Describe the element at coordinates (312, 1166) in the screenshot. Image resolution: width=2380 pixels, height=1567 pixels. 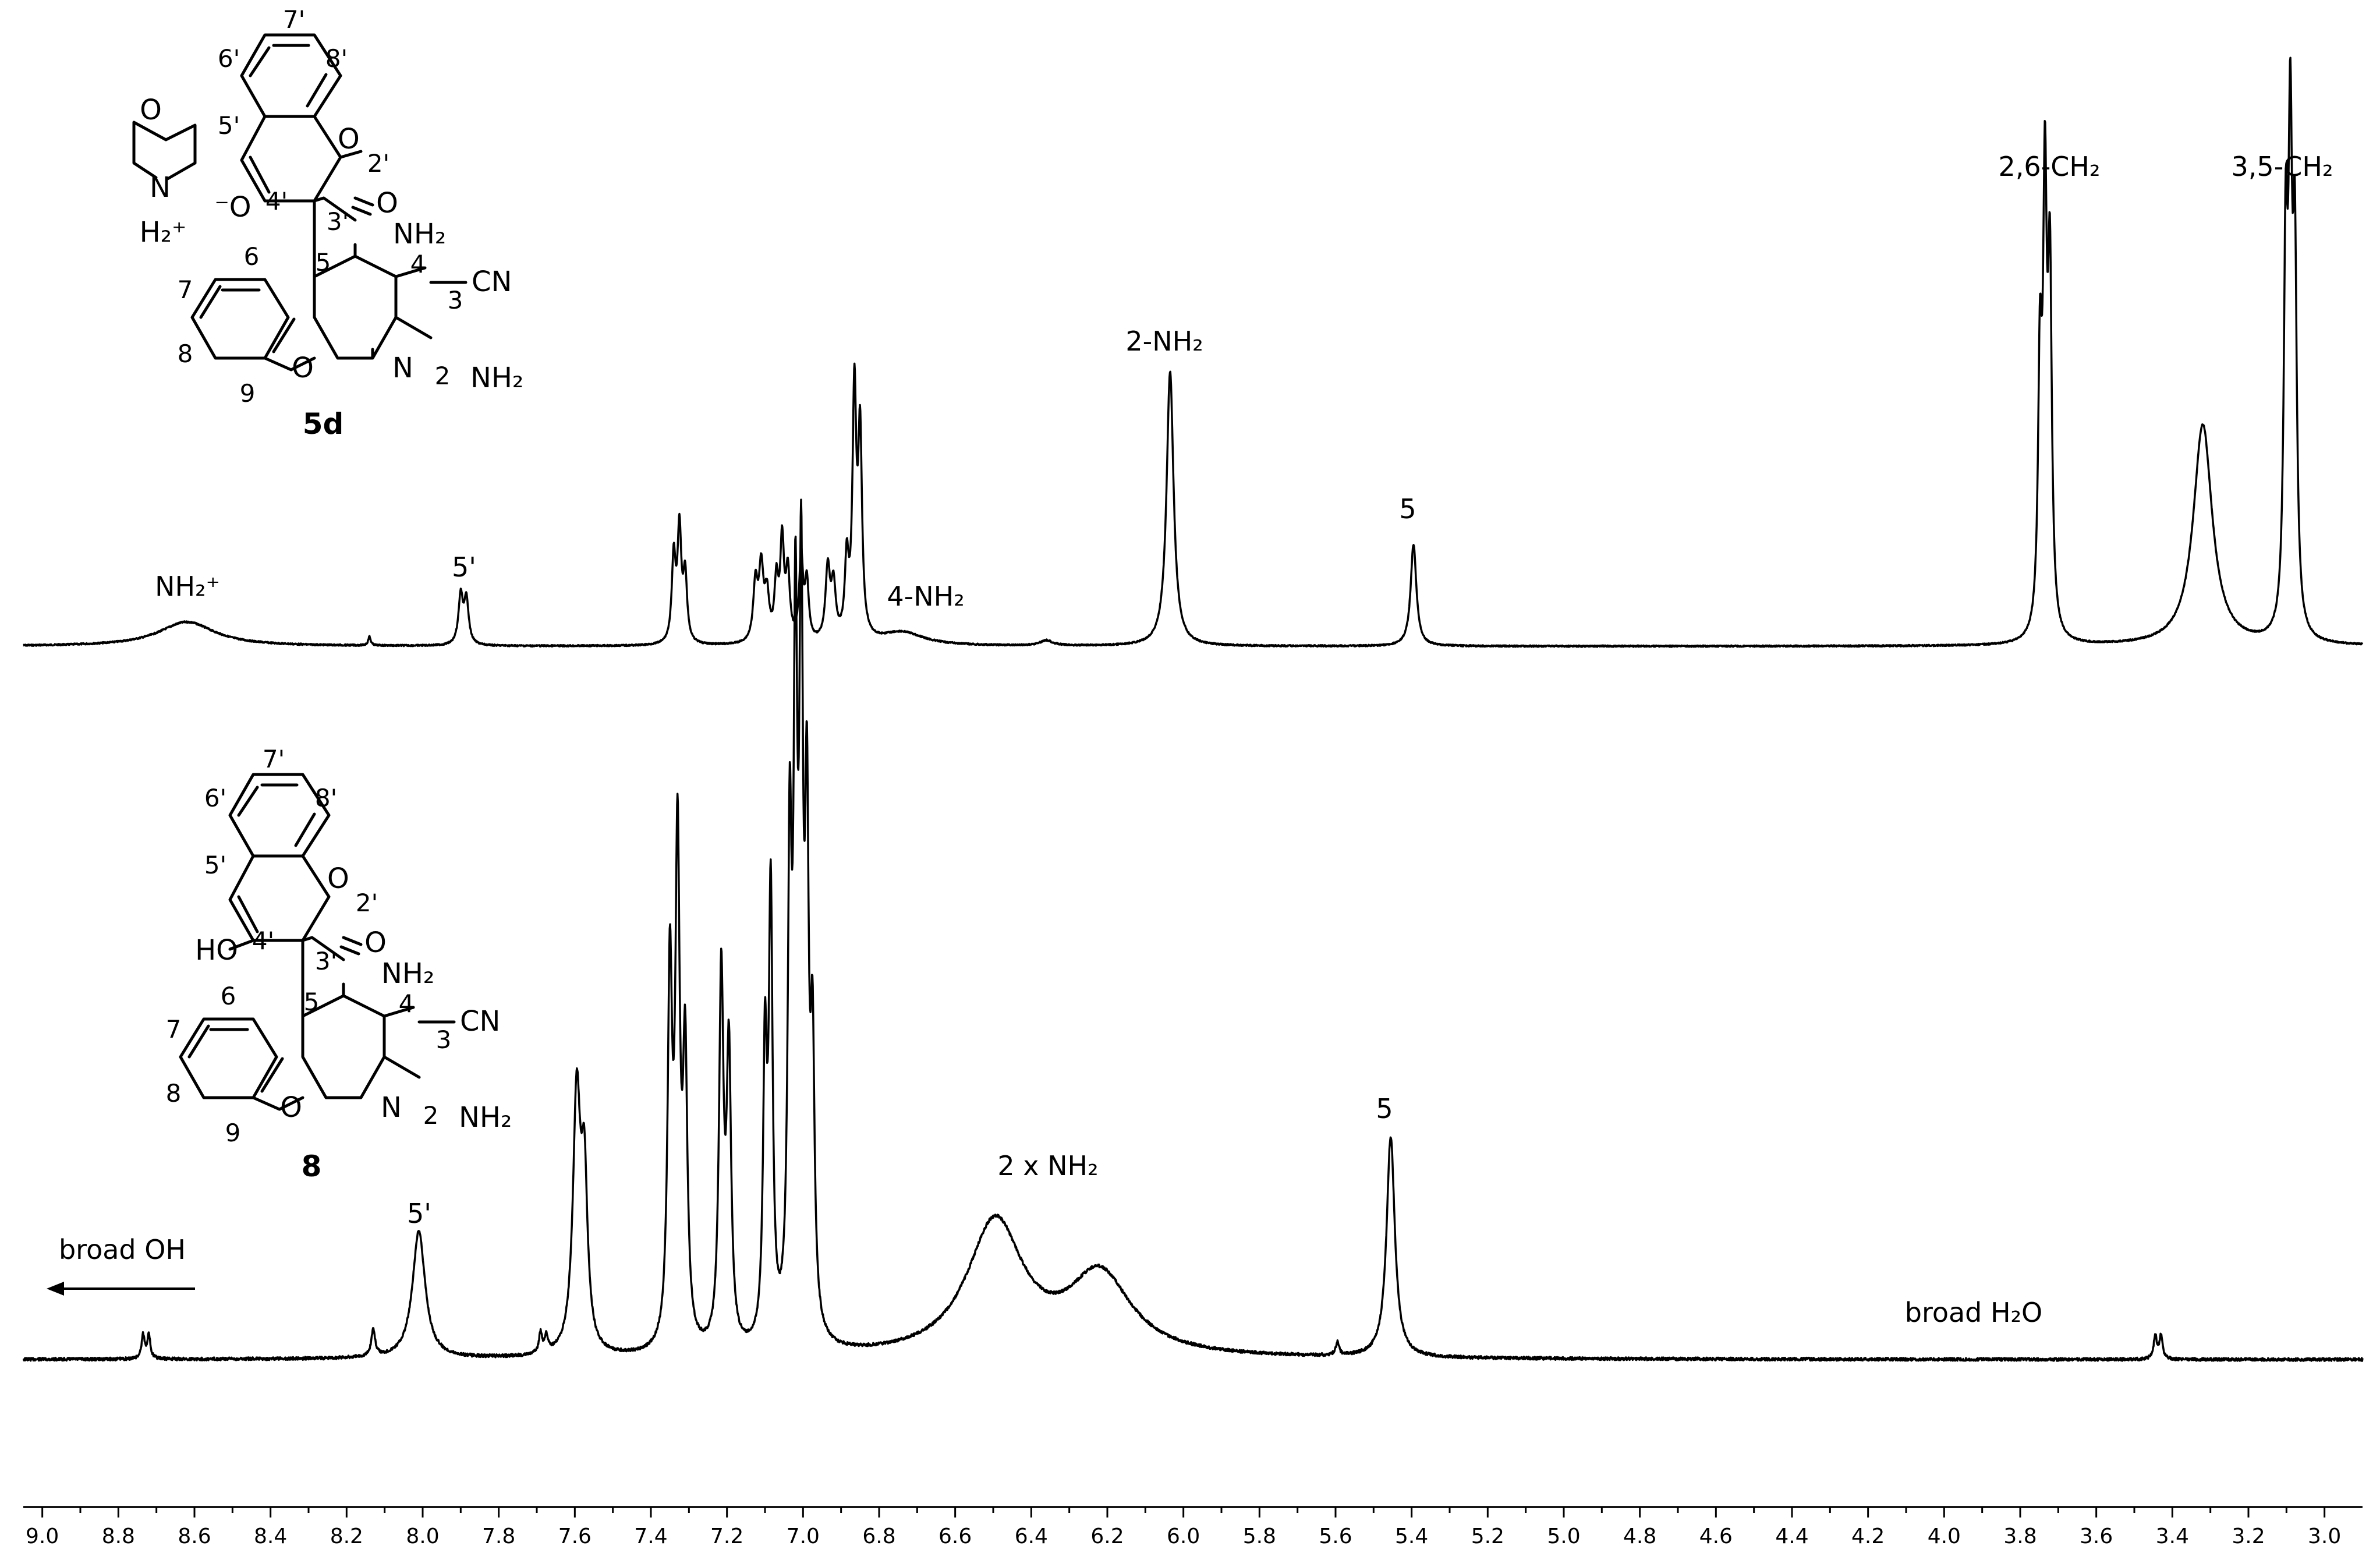
I see `compound-label-8: 8` at that location.